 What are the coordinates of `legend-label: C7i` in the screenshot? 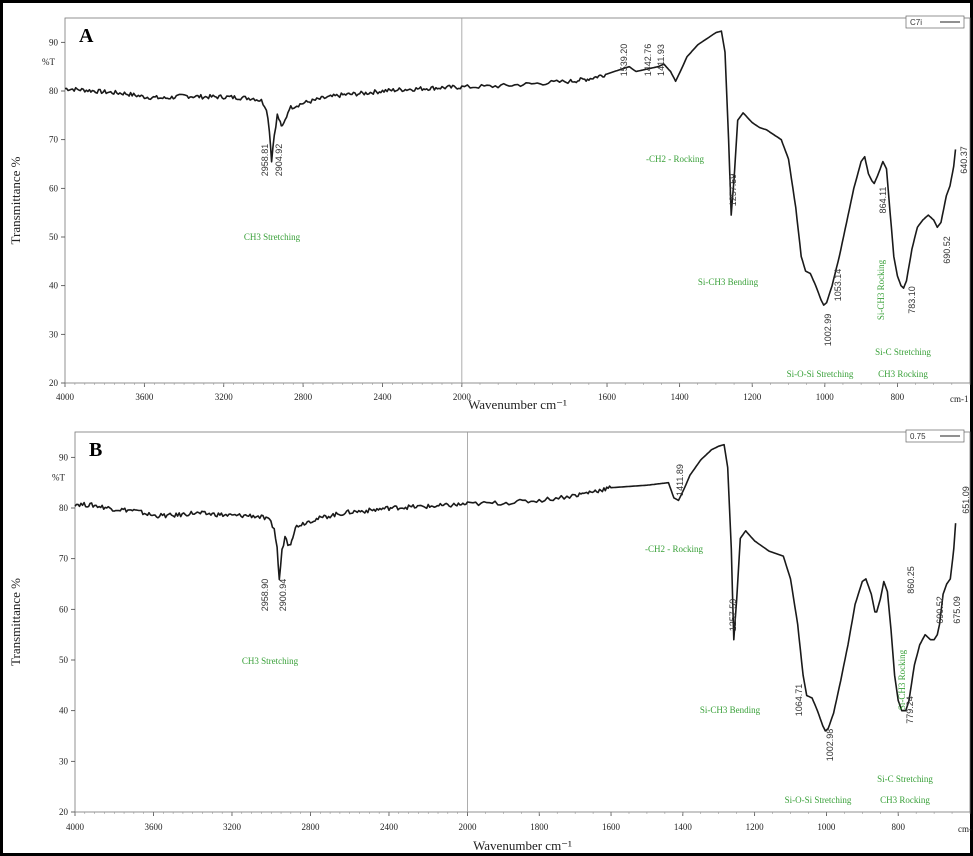 It's located at (916, 22).